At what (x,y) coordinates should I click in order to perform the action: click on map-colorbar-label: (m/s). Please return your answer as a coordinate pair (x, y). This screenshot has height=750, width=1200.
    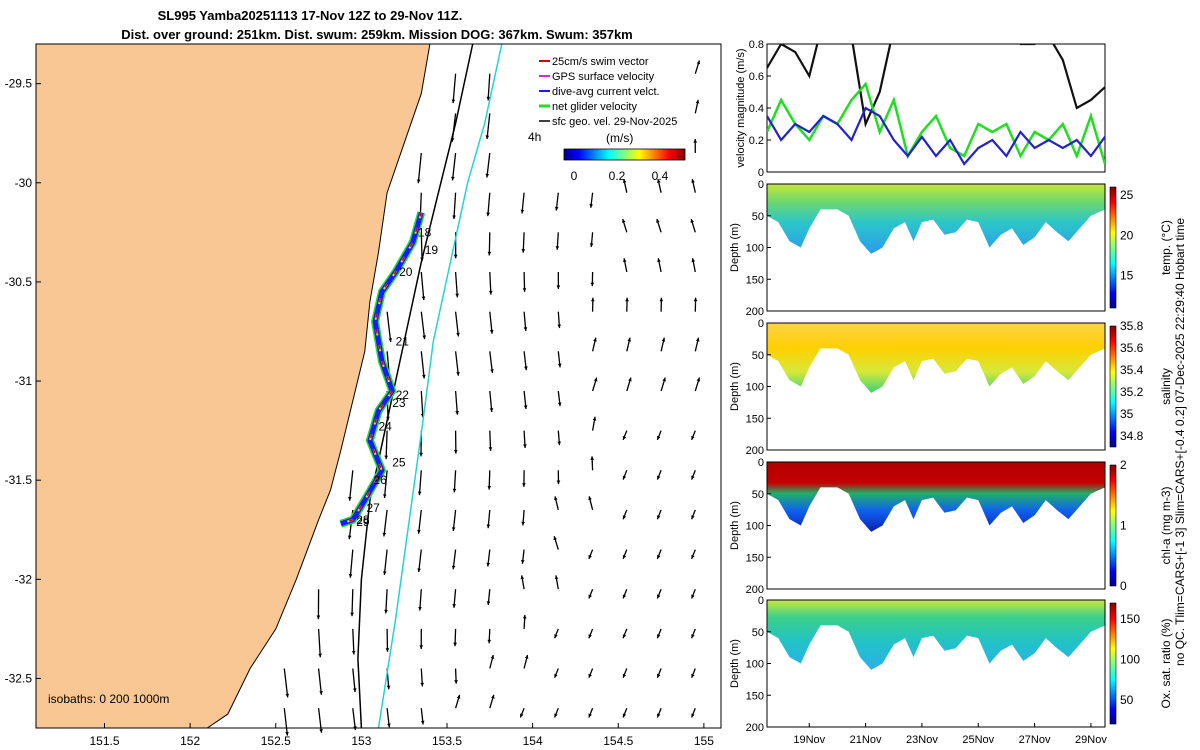
    Looking at the image, I should click on (619, 138).